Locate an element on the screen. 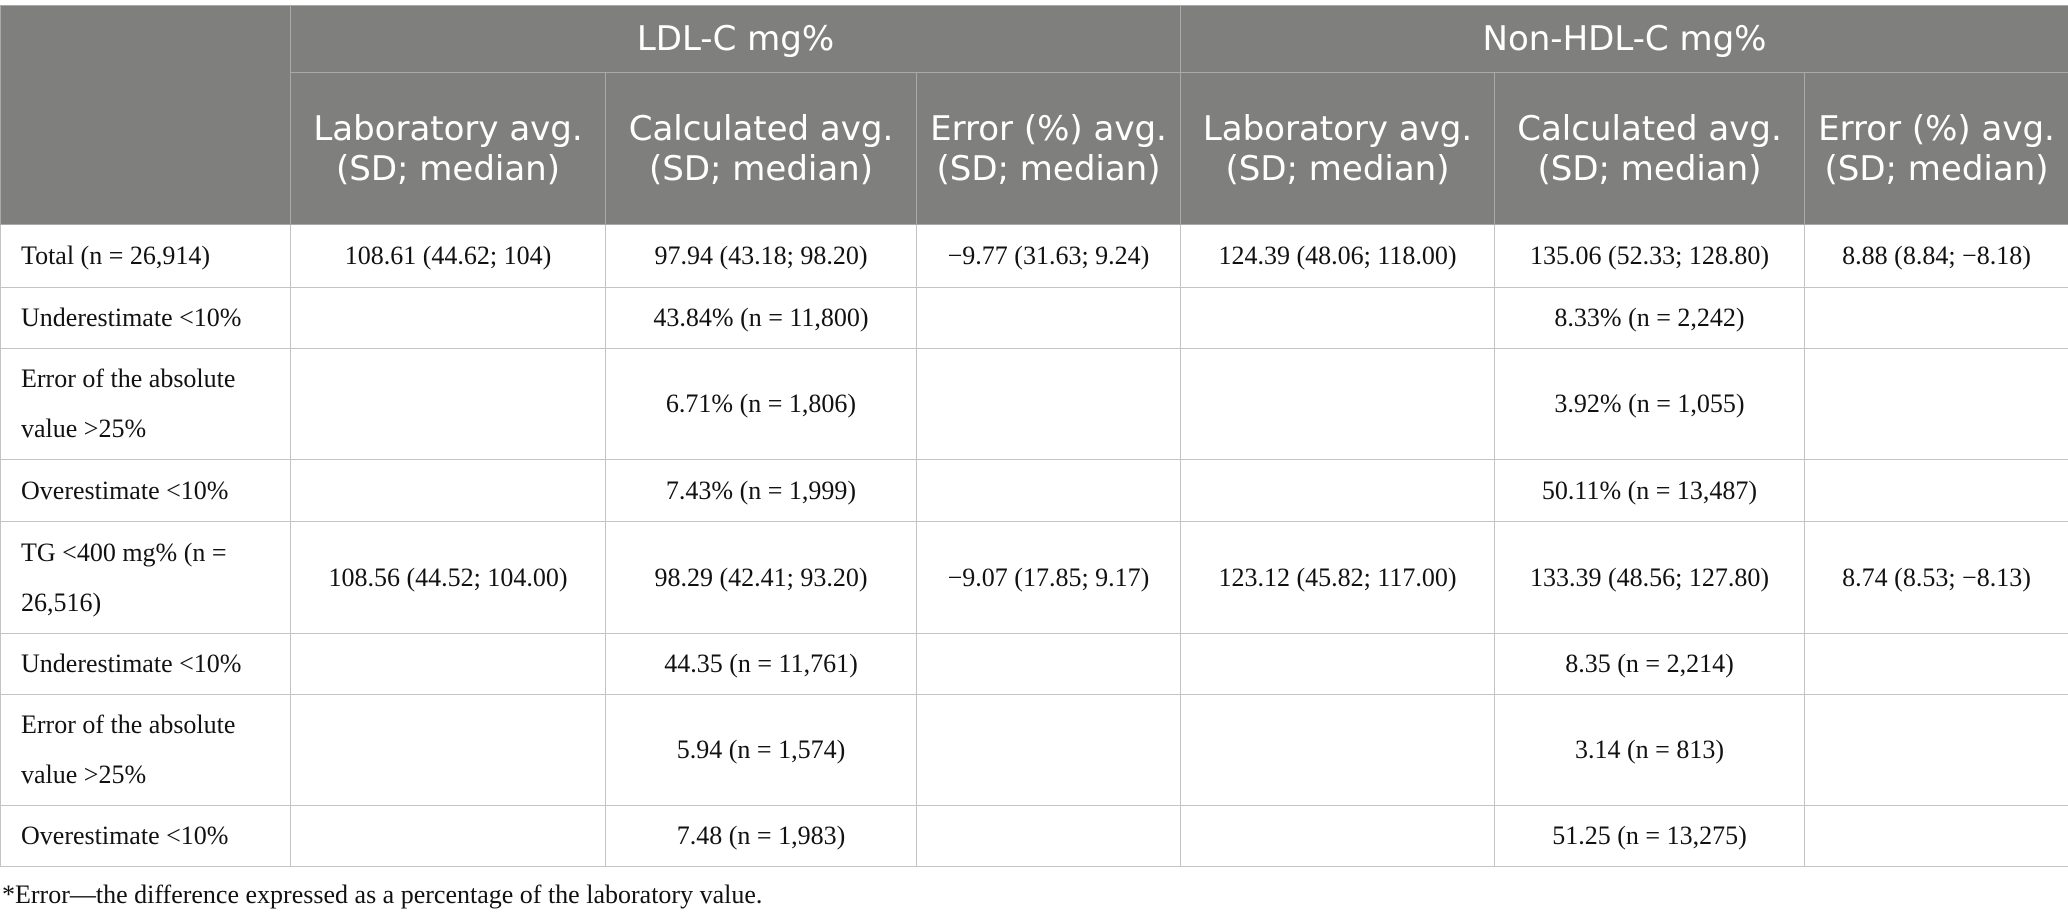  row-label: TG <400 mg% (n = 26,516) is located at coordinates (145, 577).